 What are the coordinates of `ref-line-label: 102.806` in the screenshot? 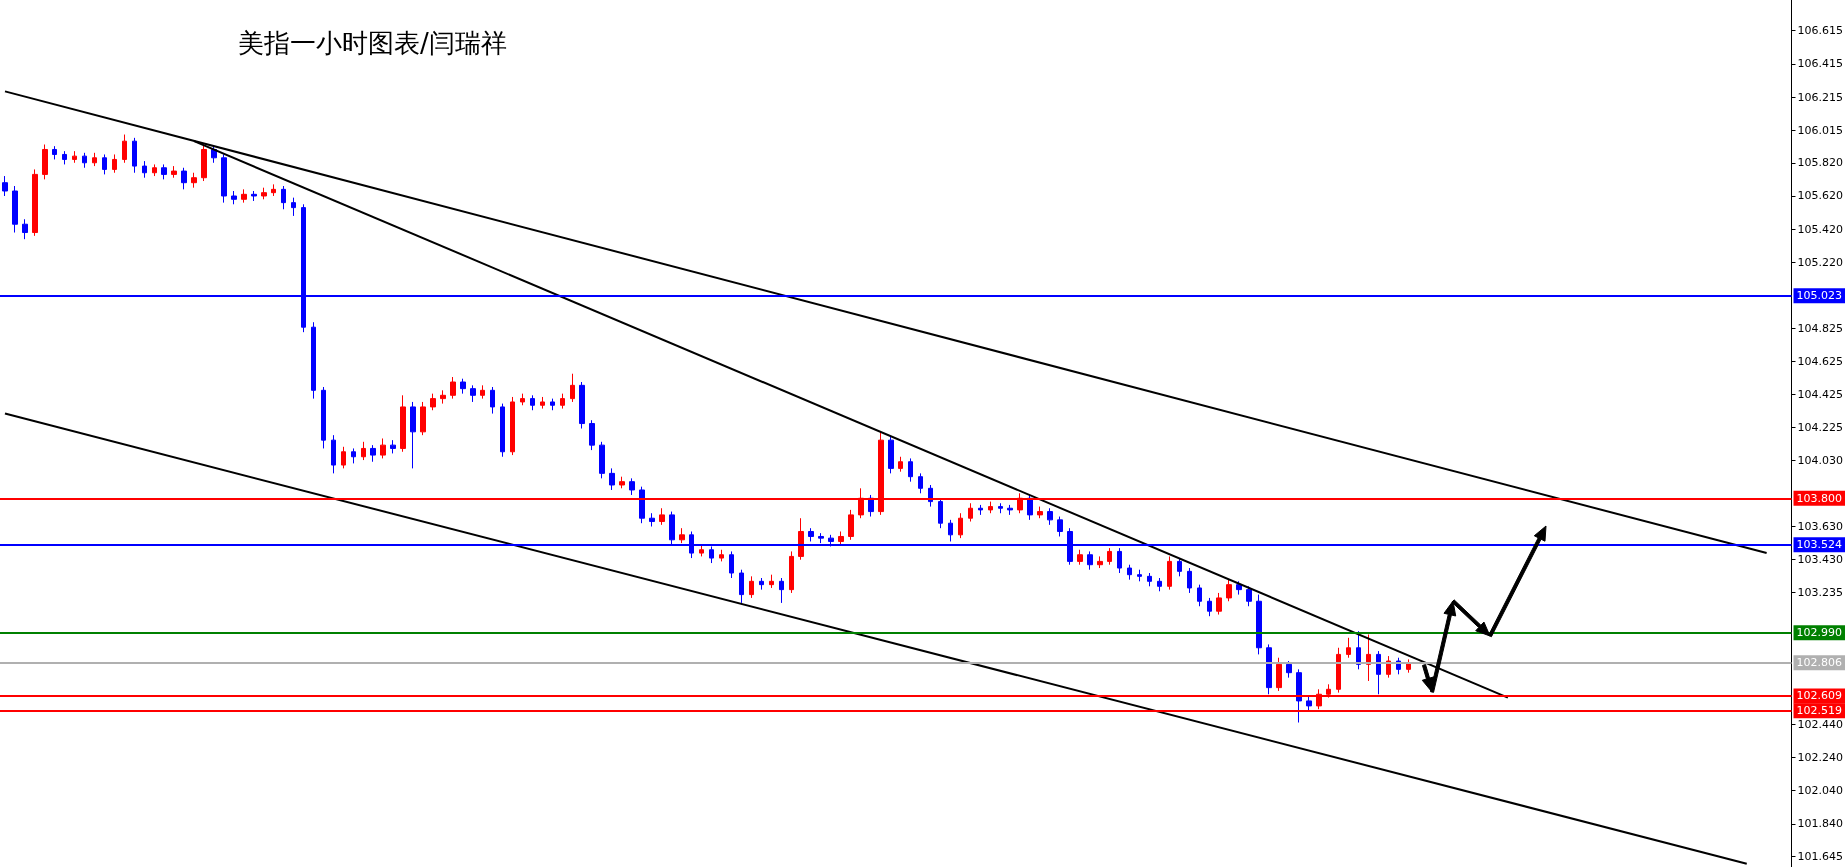 It's located at (1819, 663).